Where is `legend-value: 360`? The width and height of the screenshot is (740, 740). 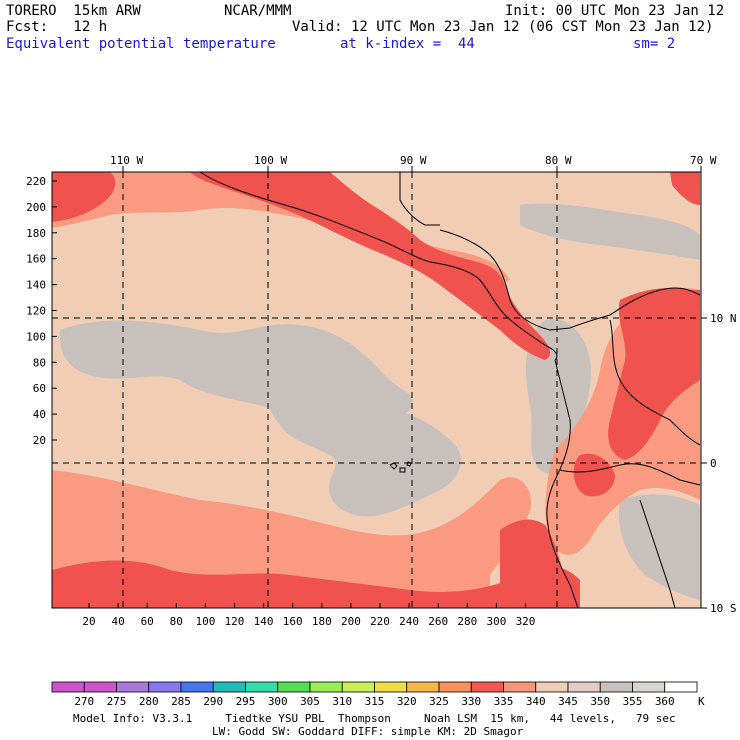 legend-value: 360 is located at coordinates (665, 701).